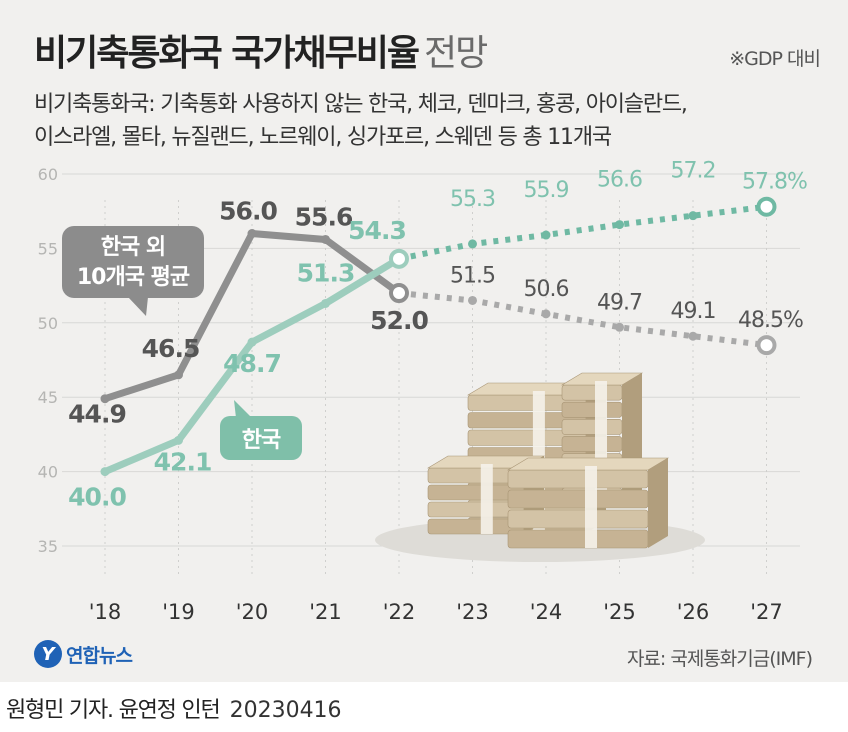 Image resolution: width=848 pixels, height=732 pixels. I want to click on credit-authors: 원형민 기자. 윤연정 인턴, so click(113, 710).